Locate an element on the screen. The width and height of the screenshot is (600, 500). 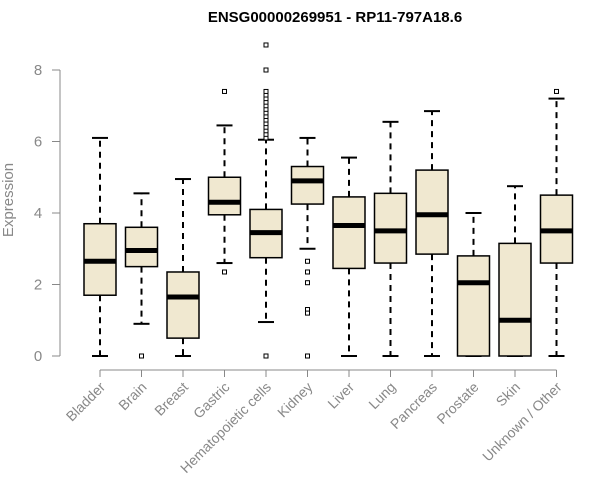
y-axis: 0 2 4 6 8 is located at coordinates (47, 213).